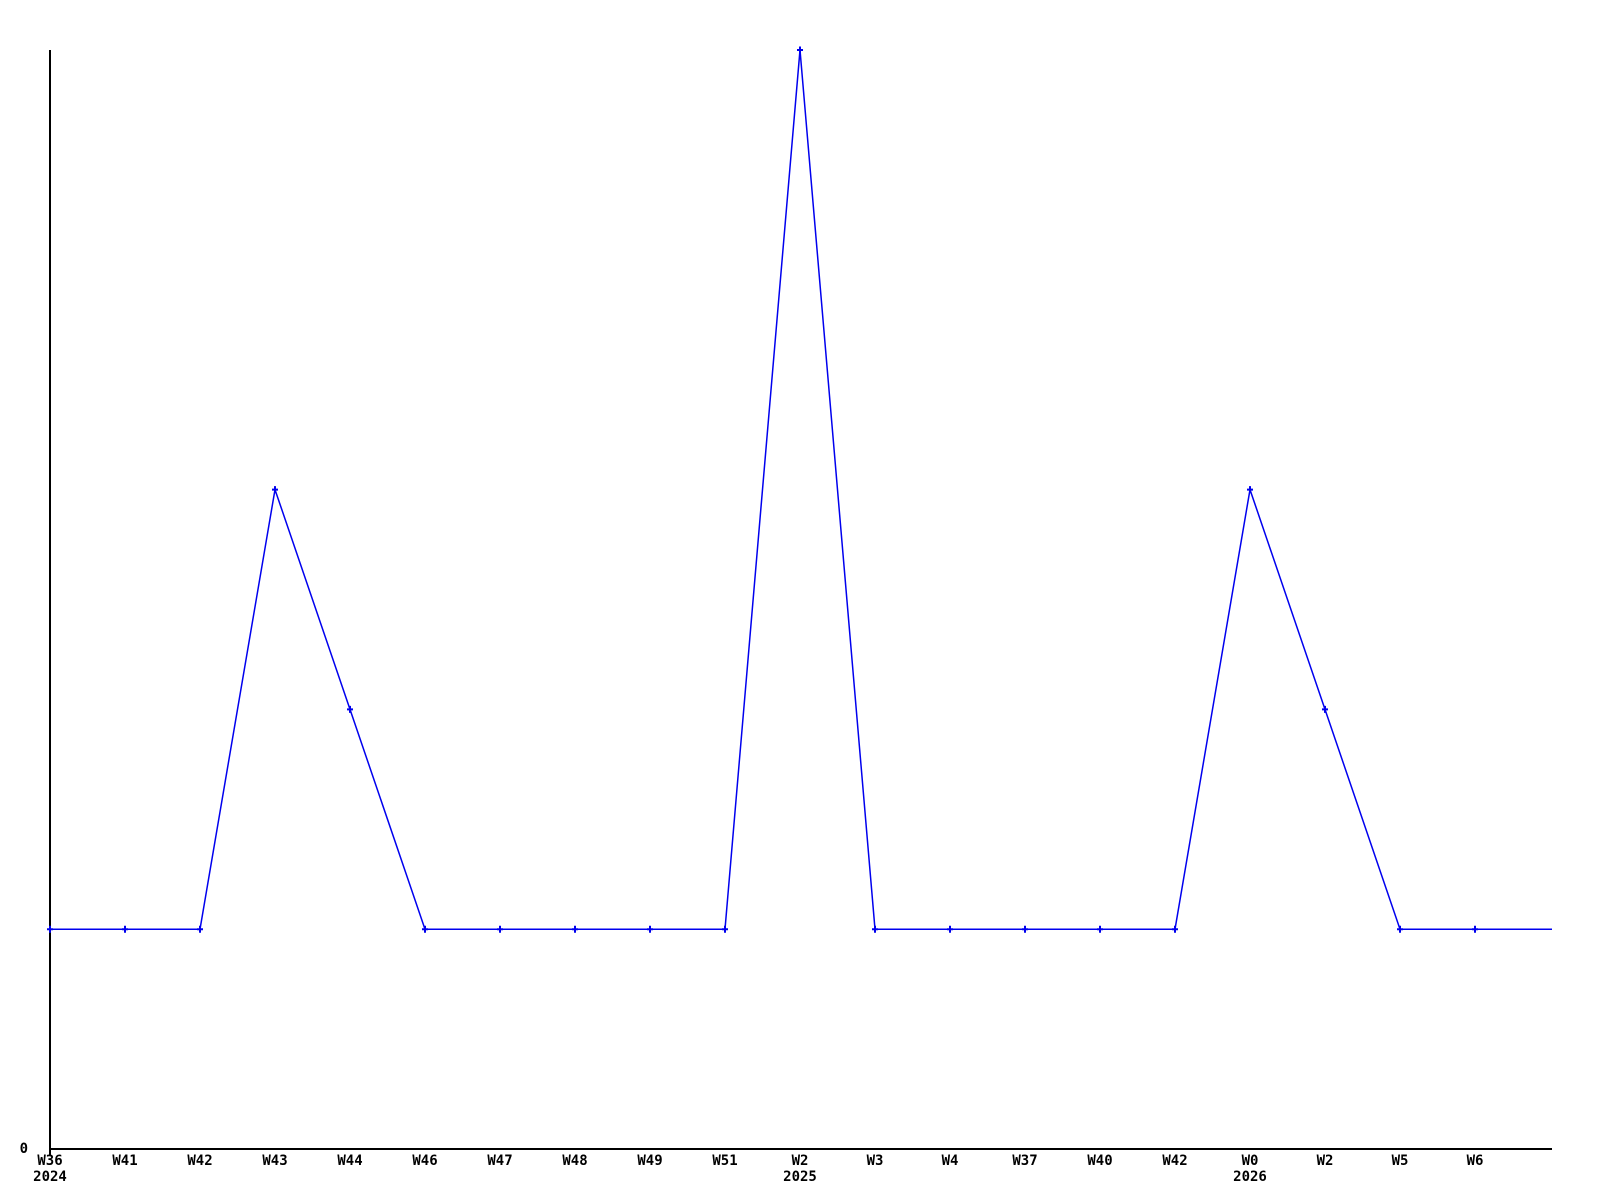 The image size is (1600, 1200). What do you see at coordinates (650, 1161) in the screenshot?
I see `x-tick-label: W49` at bounding box center [650, 1161].